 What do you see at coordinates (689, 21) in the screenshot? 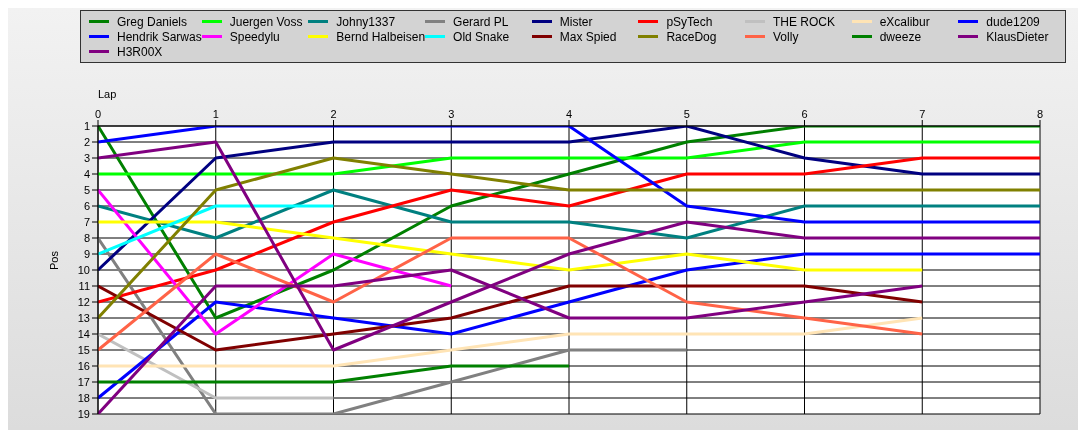
I see `legend-label: pSyTech` at bounding box center [689, 21].